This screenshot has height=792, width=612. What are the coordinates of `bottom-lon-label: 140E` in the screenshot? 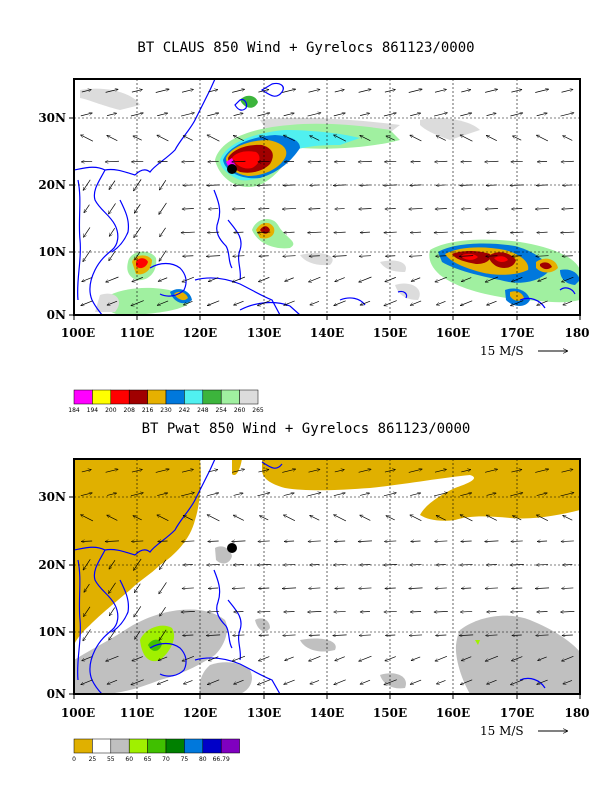 It's located at (327, 713).